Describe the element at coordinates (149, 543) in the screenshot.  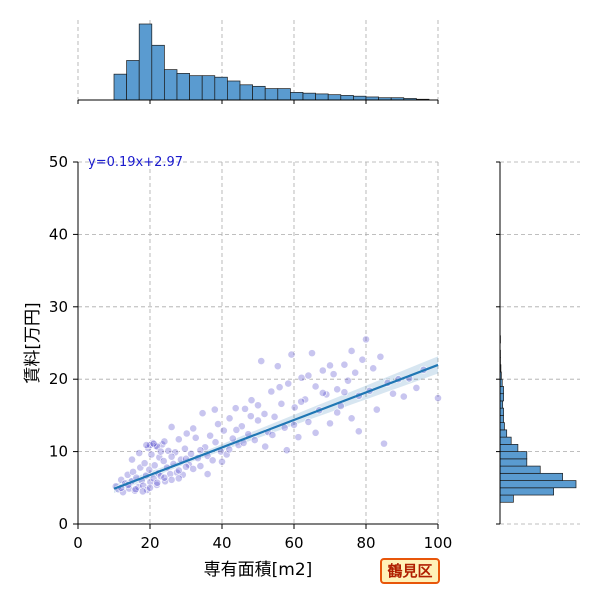
I see `x-tick-label: 20` at that location.